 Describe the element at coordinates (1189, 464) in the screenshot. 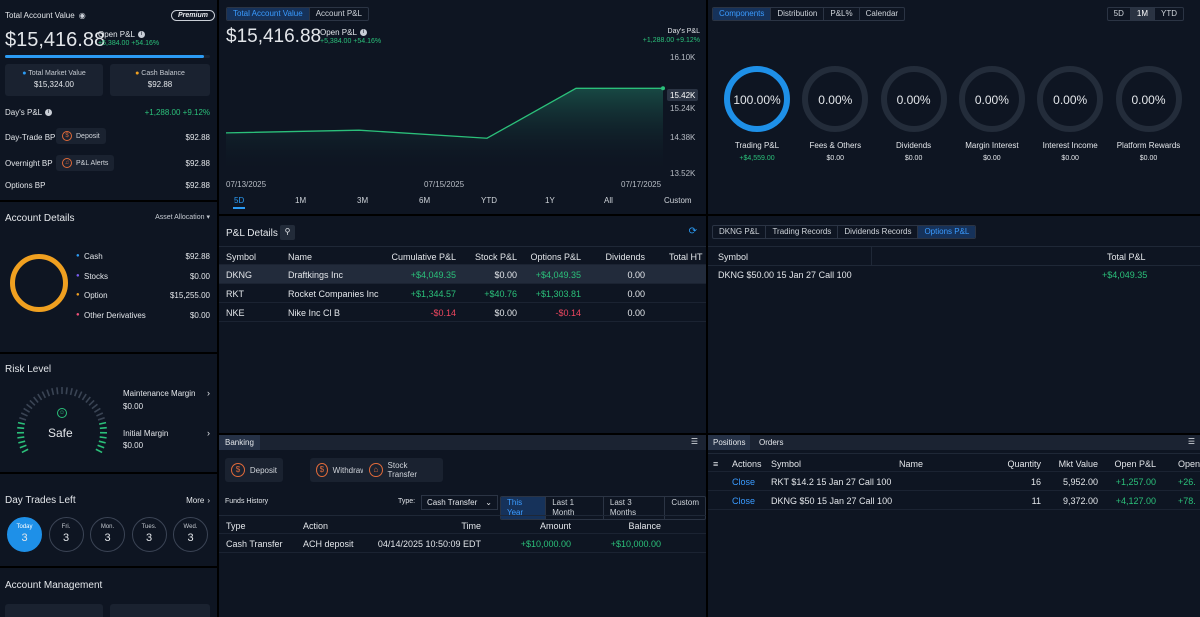

I see `column-header: Open P` at that location.